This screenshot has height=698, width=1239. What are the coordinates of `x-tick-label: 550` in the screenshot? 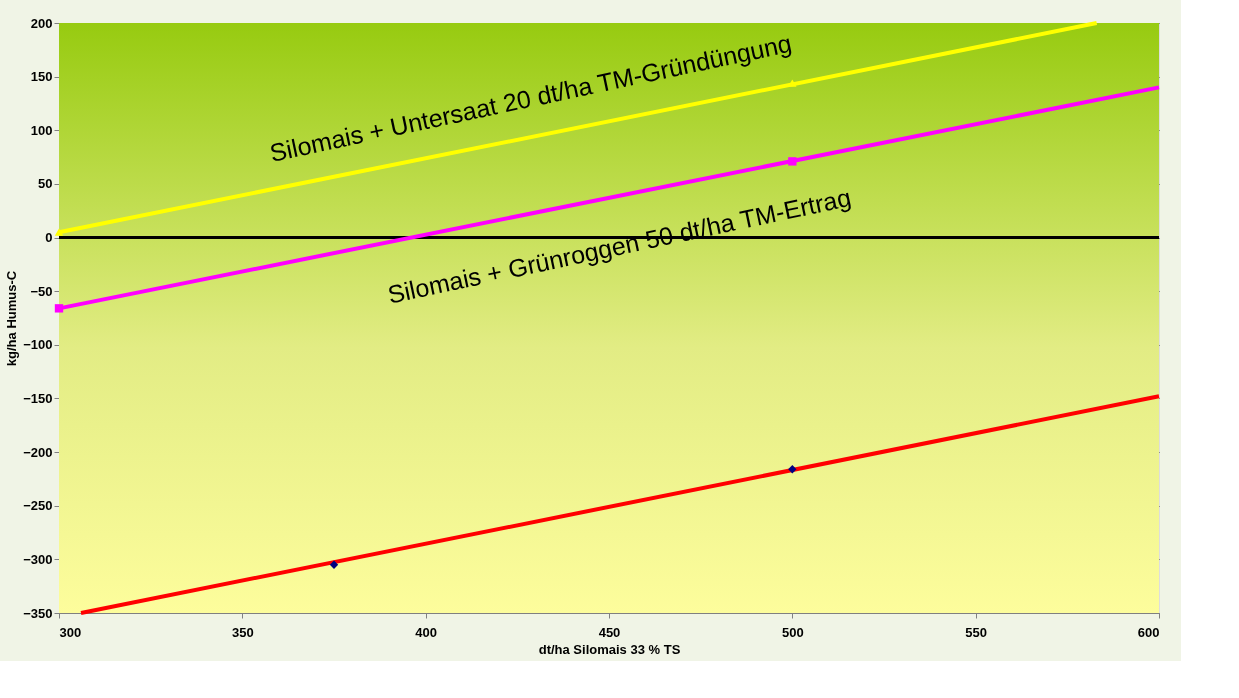 It's located at (976, 632).